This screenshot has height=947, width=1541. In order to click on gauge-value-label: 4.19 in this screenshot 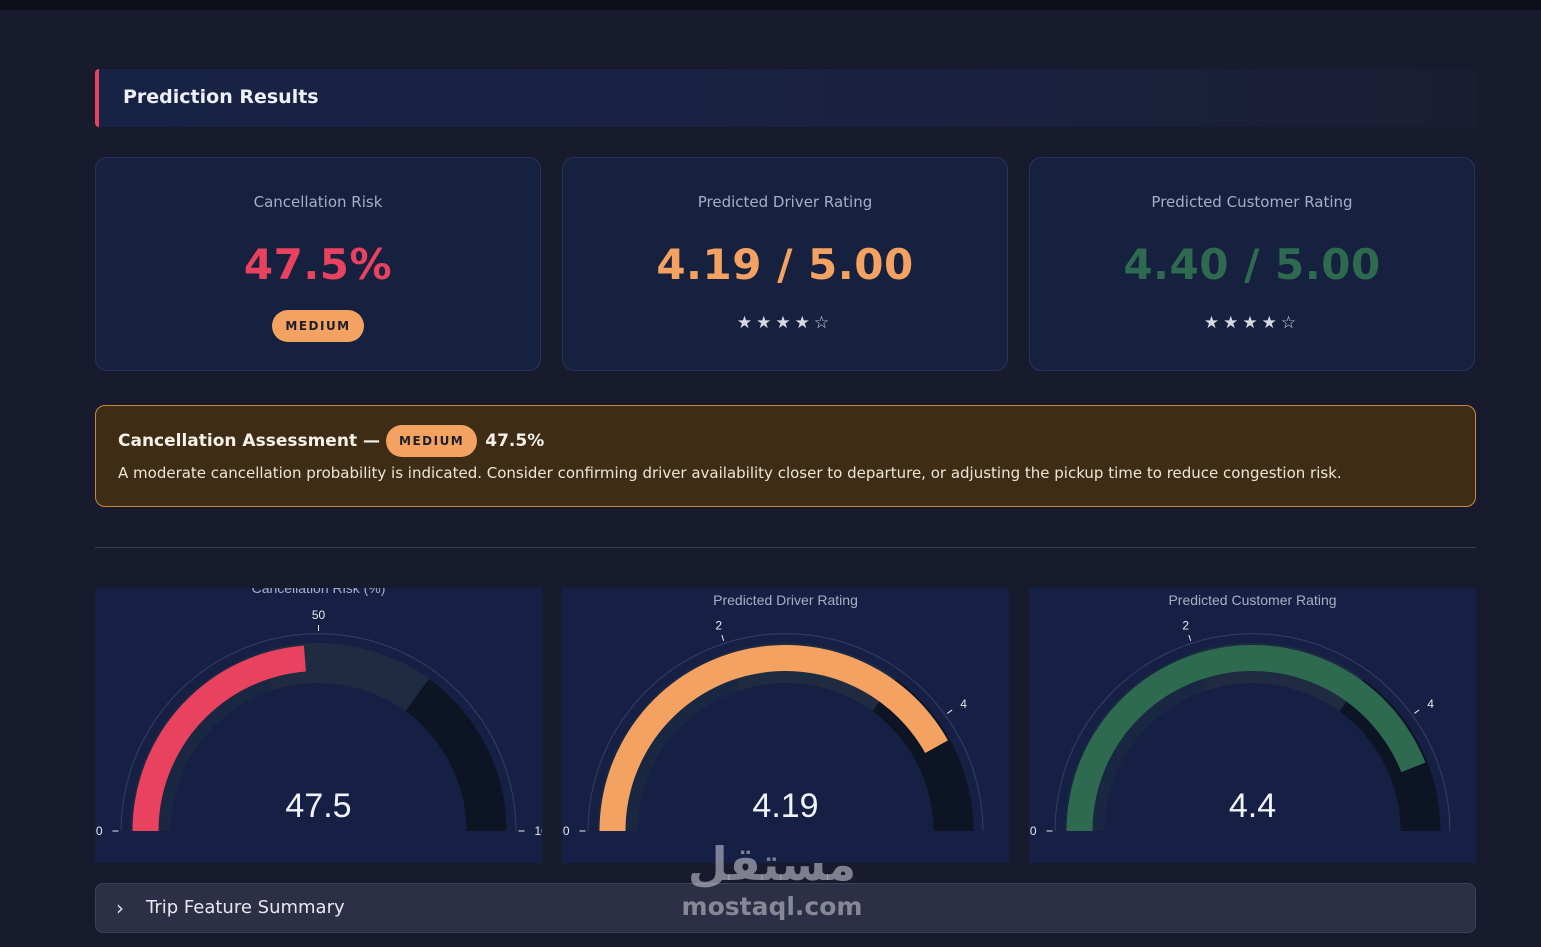, I will do `click(785, 806)`.